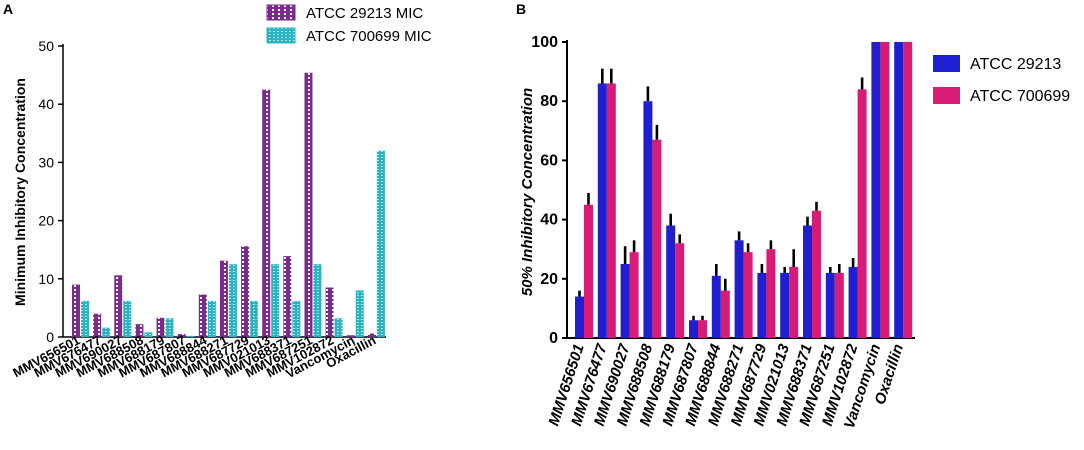 The height and width of the screenshot is (450, 1084). What do you see at coordinates (671, 281) in the screenshot?
I see `b-bar-atcc-29213-mmv688179` at bounding box center [671, 281].